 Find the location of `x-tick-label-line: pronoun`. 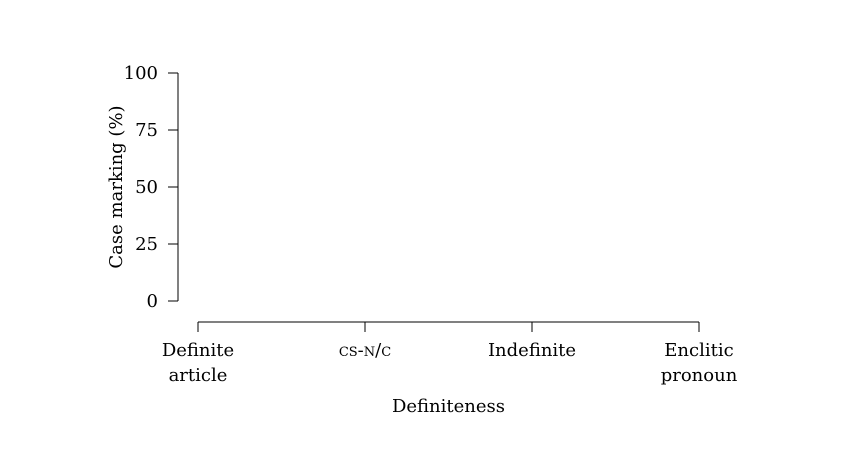

x-tick-label-line: pronoun is located at coordinates (699, 375).